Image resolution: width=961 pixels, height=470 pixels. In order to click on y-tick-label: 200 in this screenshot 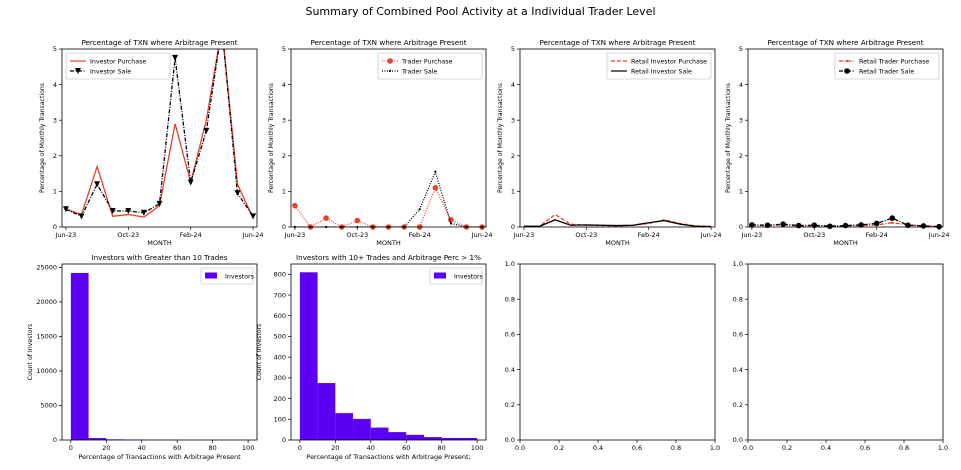, I will do `click(280, 399)`.